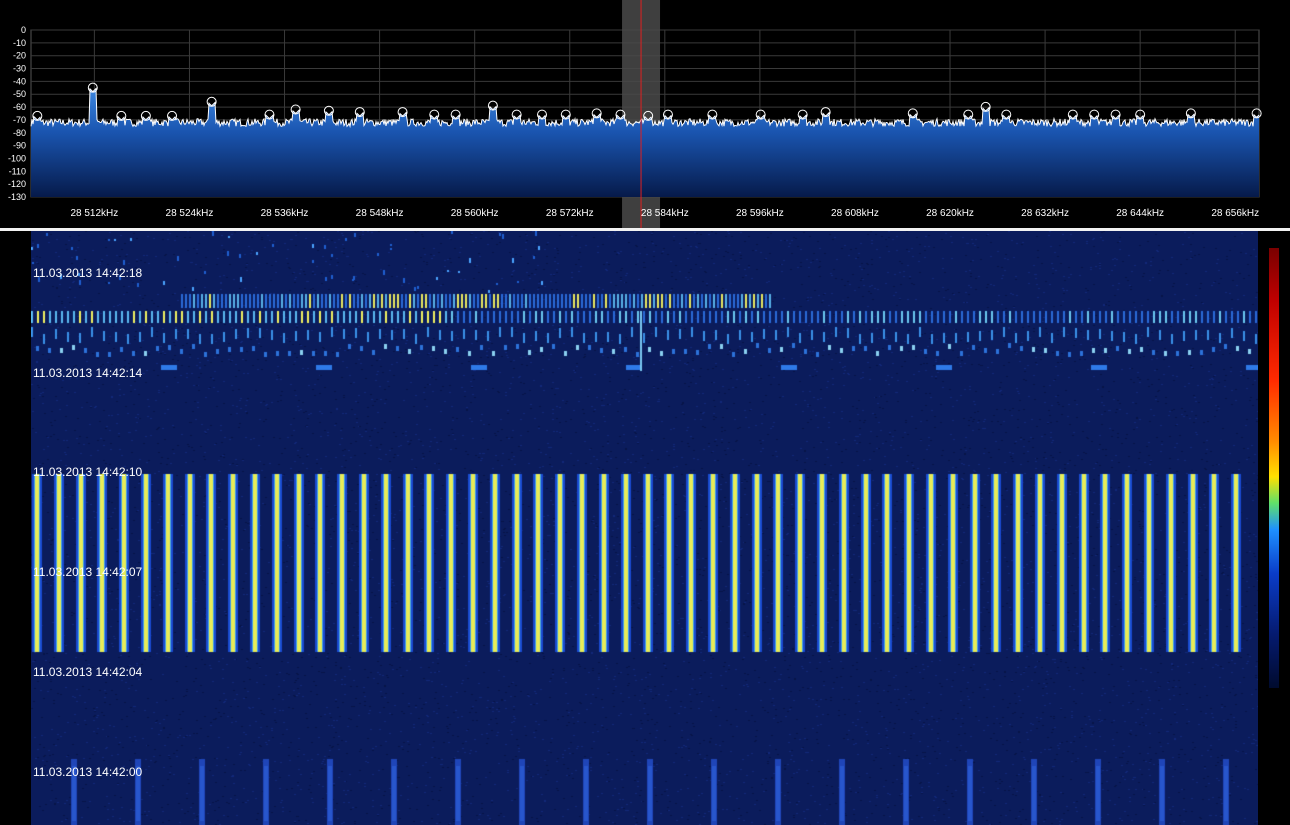  Describe the element at coordinates (760, 213) in the screenshot. I see `x-tick-label: 28 596kHz` at that location.